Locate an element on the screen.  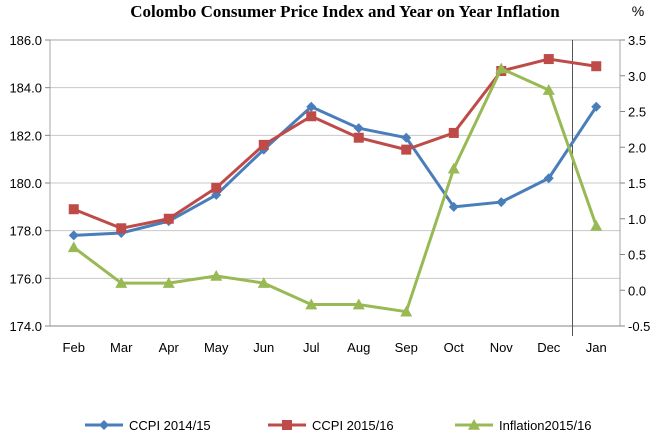
legend: CCPI 2014/15 CCPI 2015/16 Inflation2015/16 is located at coordinates (338, 425).